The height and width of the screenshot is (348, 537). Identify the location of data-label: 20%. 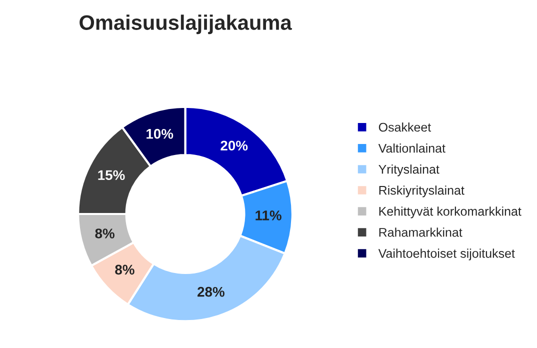
(234, 145).